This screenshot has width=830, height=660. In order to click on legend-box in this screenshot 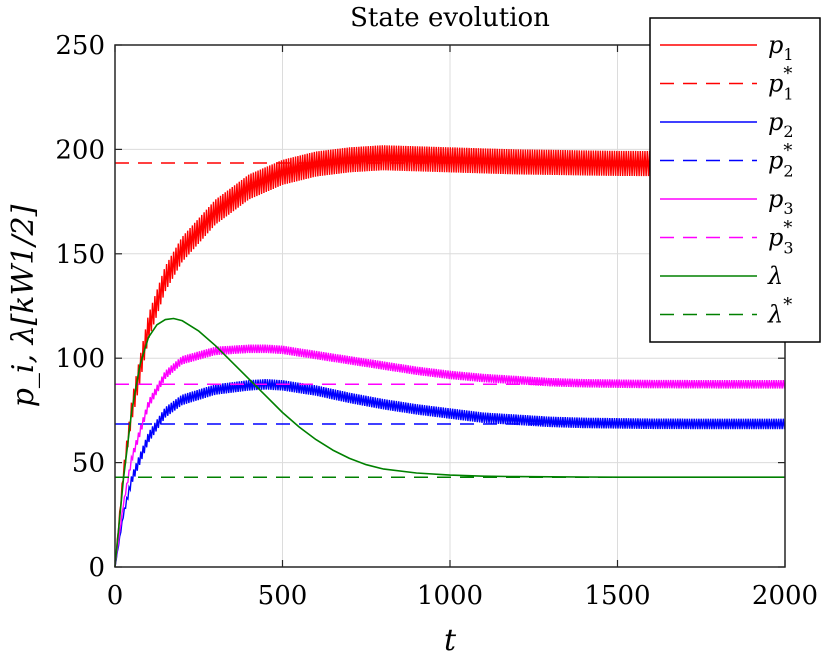, I will do `click(735, 180)`.